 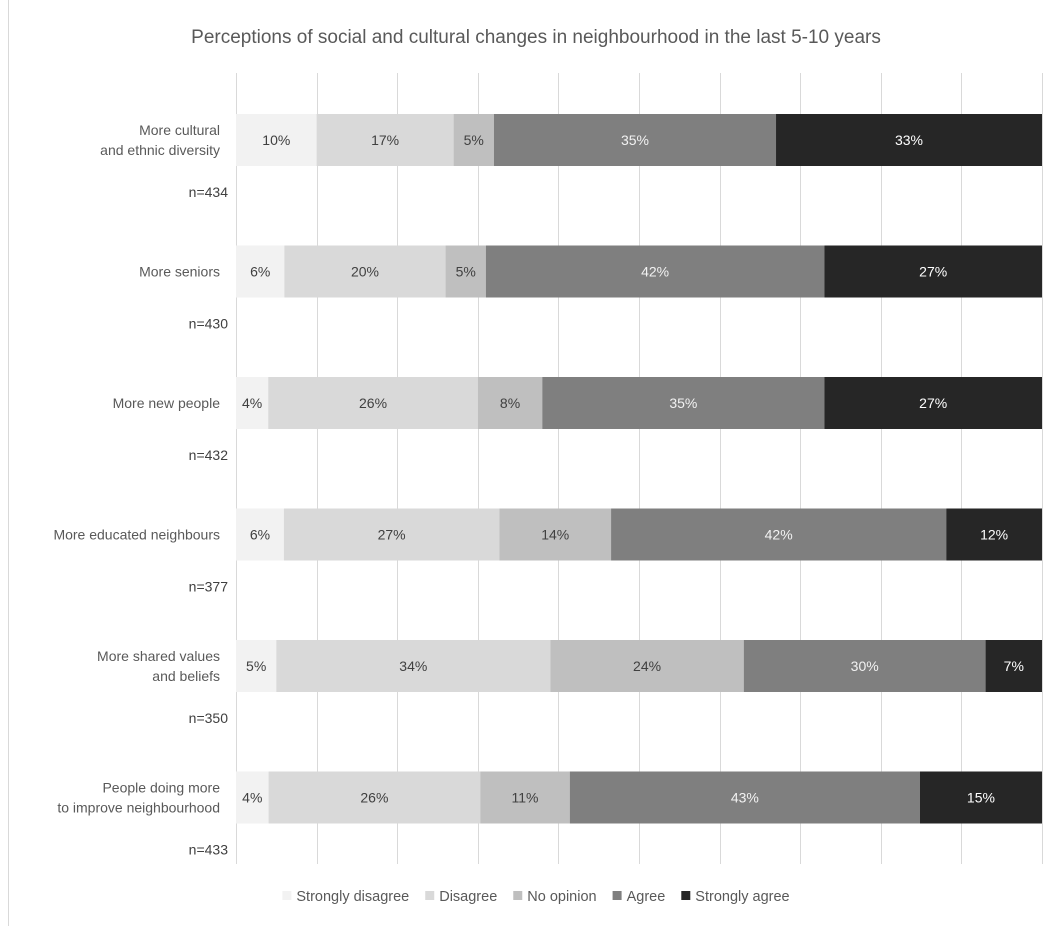 I want to click on data-label: 7%, so click(x=1014, y=666).